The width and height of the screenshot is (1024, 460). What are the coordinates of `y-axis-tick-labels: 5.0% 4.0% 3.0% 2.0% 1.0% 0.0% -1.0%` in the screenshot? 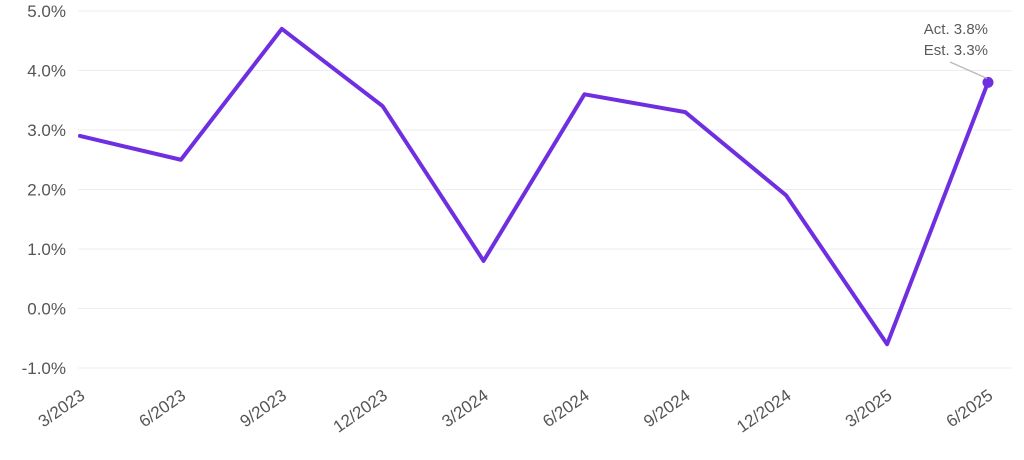 It's located at (44, 190).